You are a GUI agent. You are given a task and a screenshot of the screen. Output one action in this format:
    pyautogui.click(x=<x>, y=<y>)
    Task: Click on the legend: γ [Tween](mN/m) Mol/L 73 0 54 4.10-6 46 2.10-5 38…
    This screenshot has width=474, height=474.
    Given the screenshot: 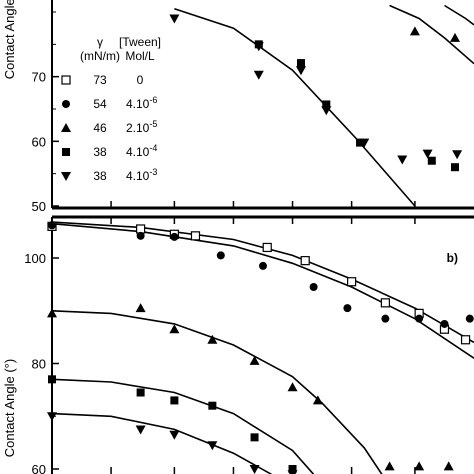 What is the action you would take?
    pyautogui.click(x=111, y=109)
    